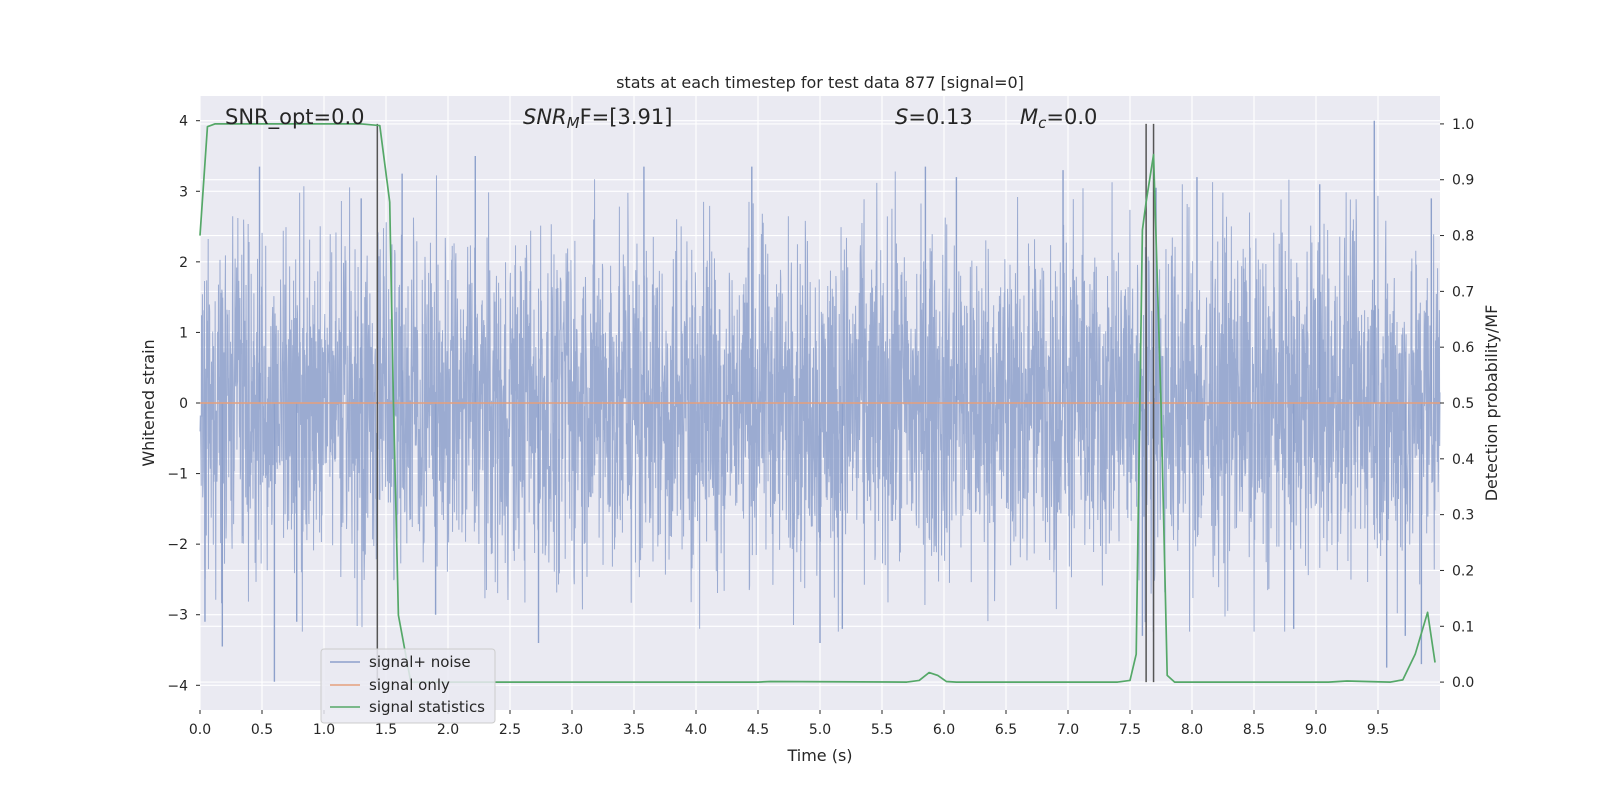  I want to click on x-tick-label: 0.0, so click(200, 730).